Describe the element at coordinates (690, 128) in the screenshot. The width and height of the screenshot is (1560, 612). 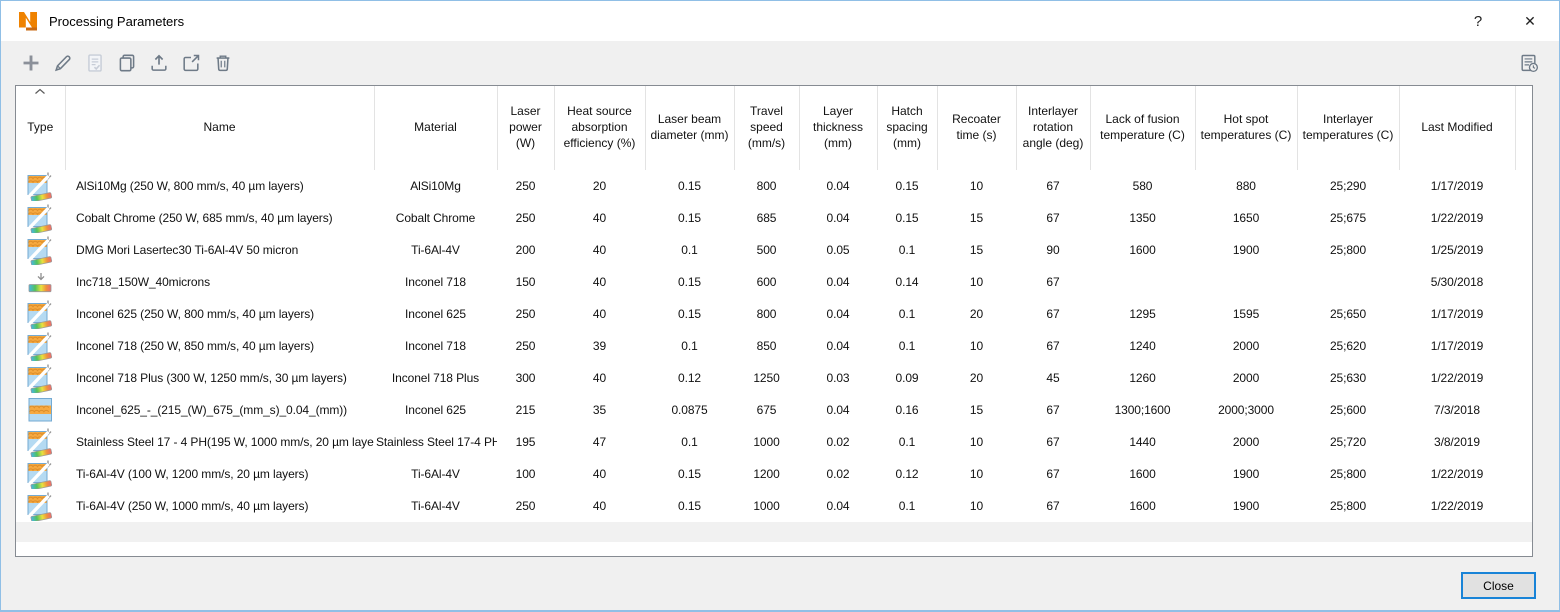
I see `column-header-beam-diameter: Laser beam diameter (mm)` at that location.